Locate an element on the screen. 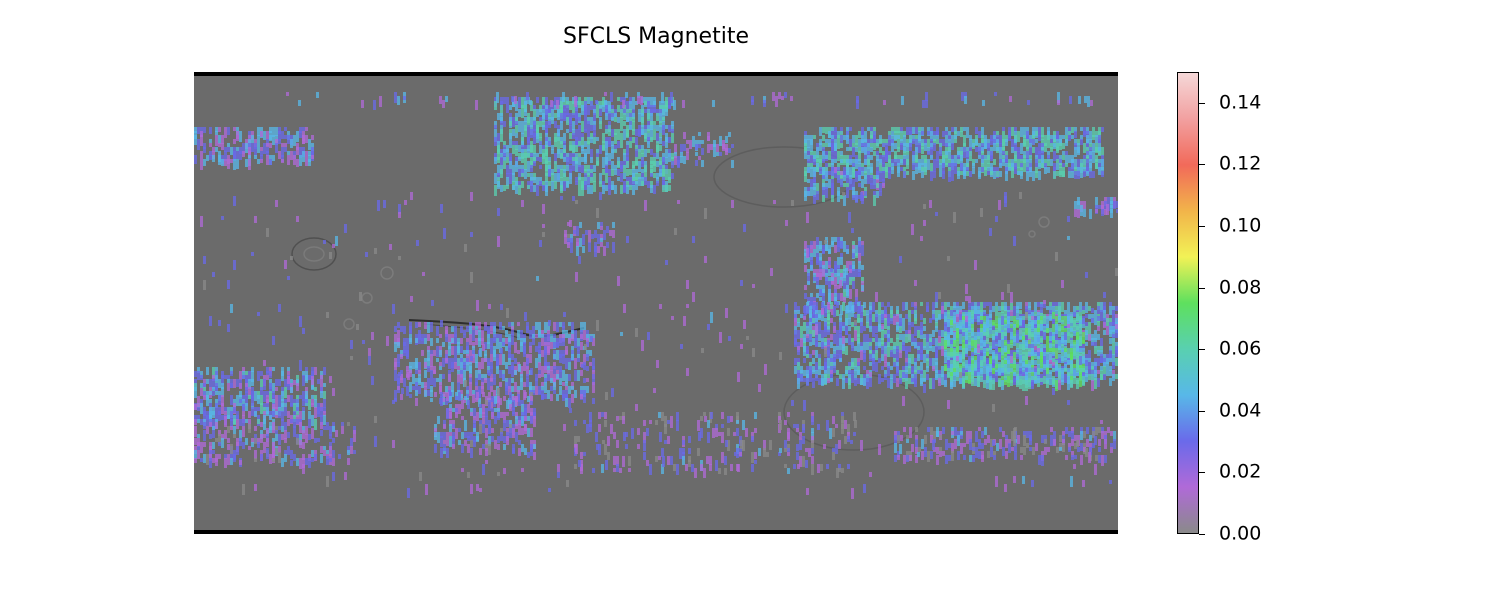 The width and height of the screenshot is (1500, 600). colorbar-tick-label: 0.10 is located at coordinates (1240, 225).